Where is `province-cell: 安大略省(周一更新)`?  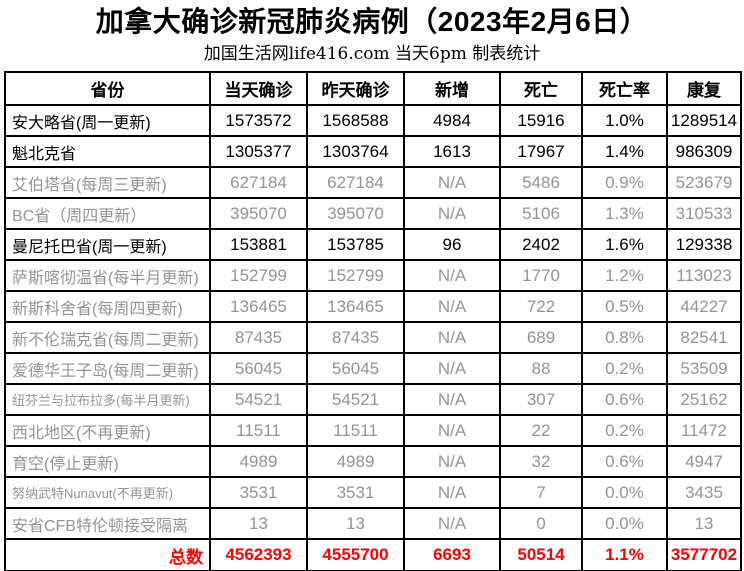
province-cell: 安大略省(周一更新) is located at coordinates (107, 120).